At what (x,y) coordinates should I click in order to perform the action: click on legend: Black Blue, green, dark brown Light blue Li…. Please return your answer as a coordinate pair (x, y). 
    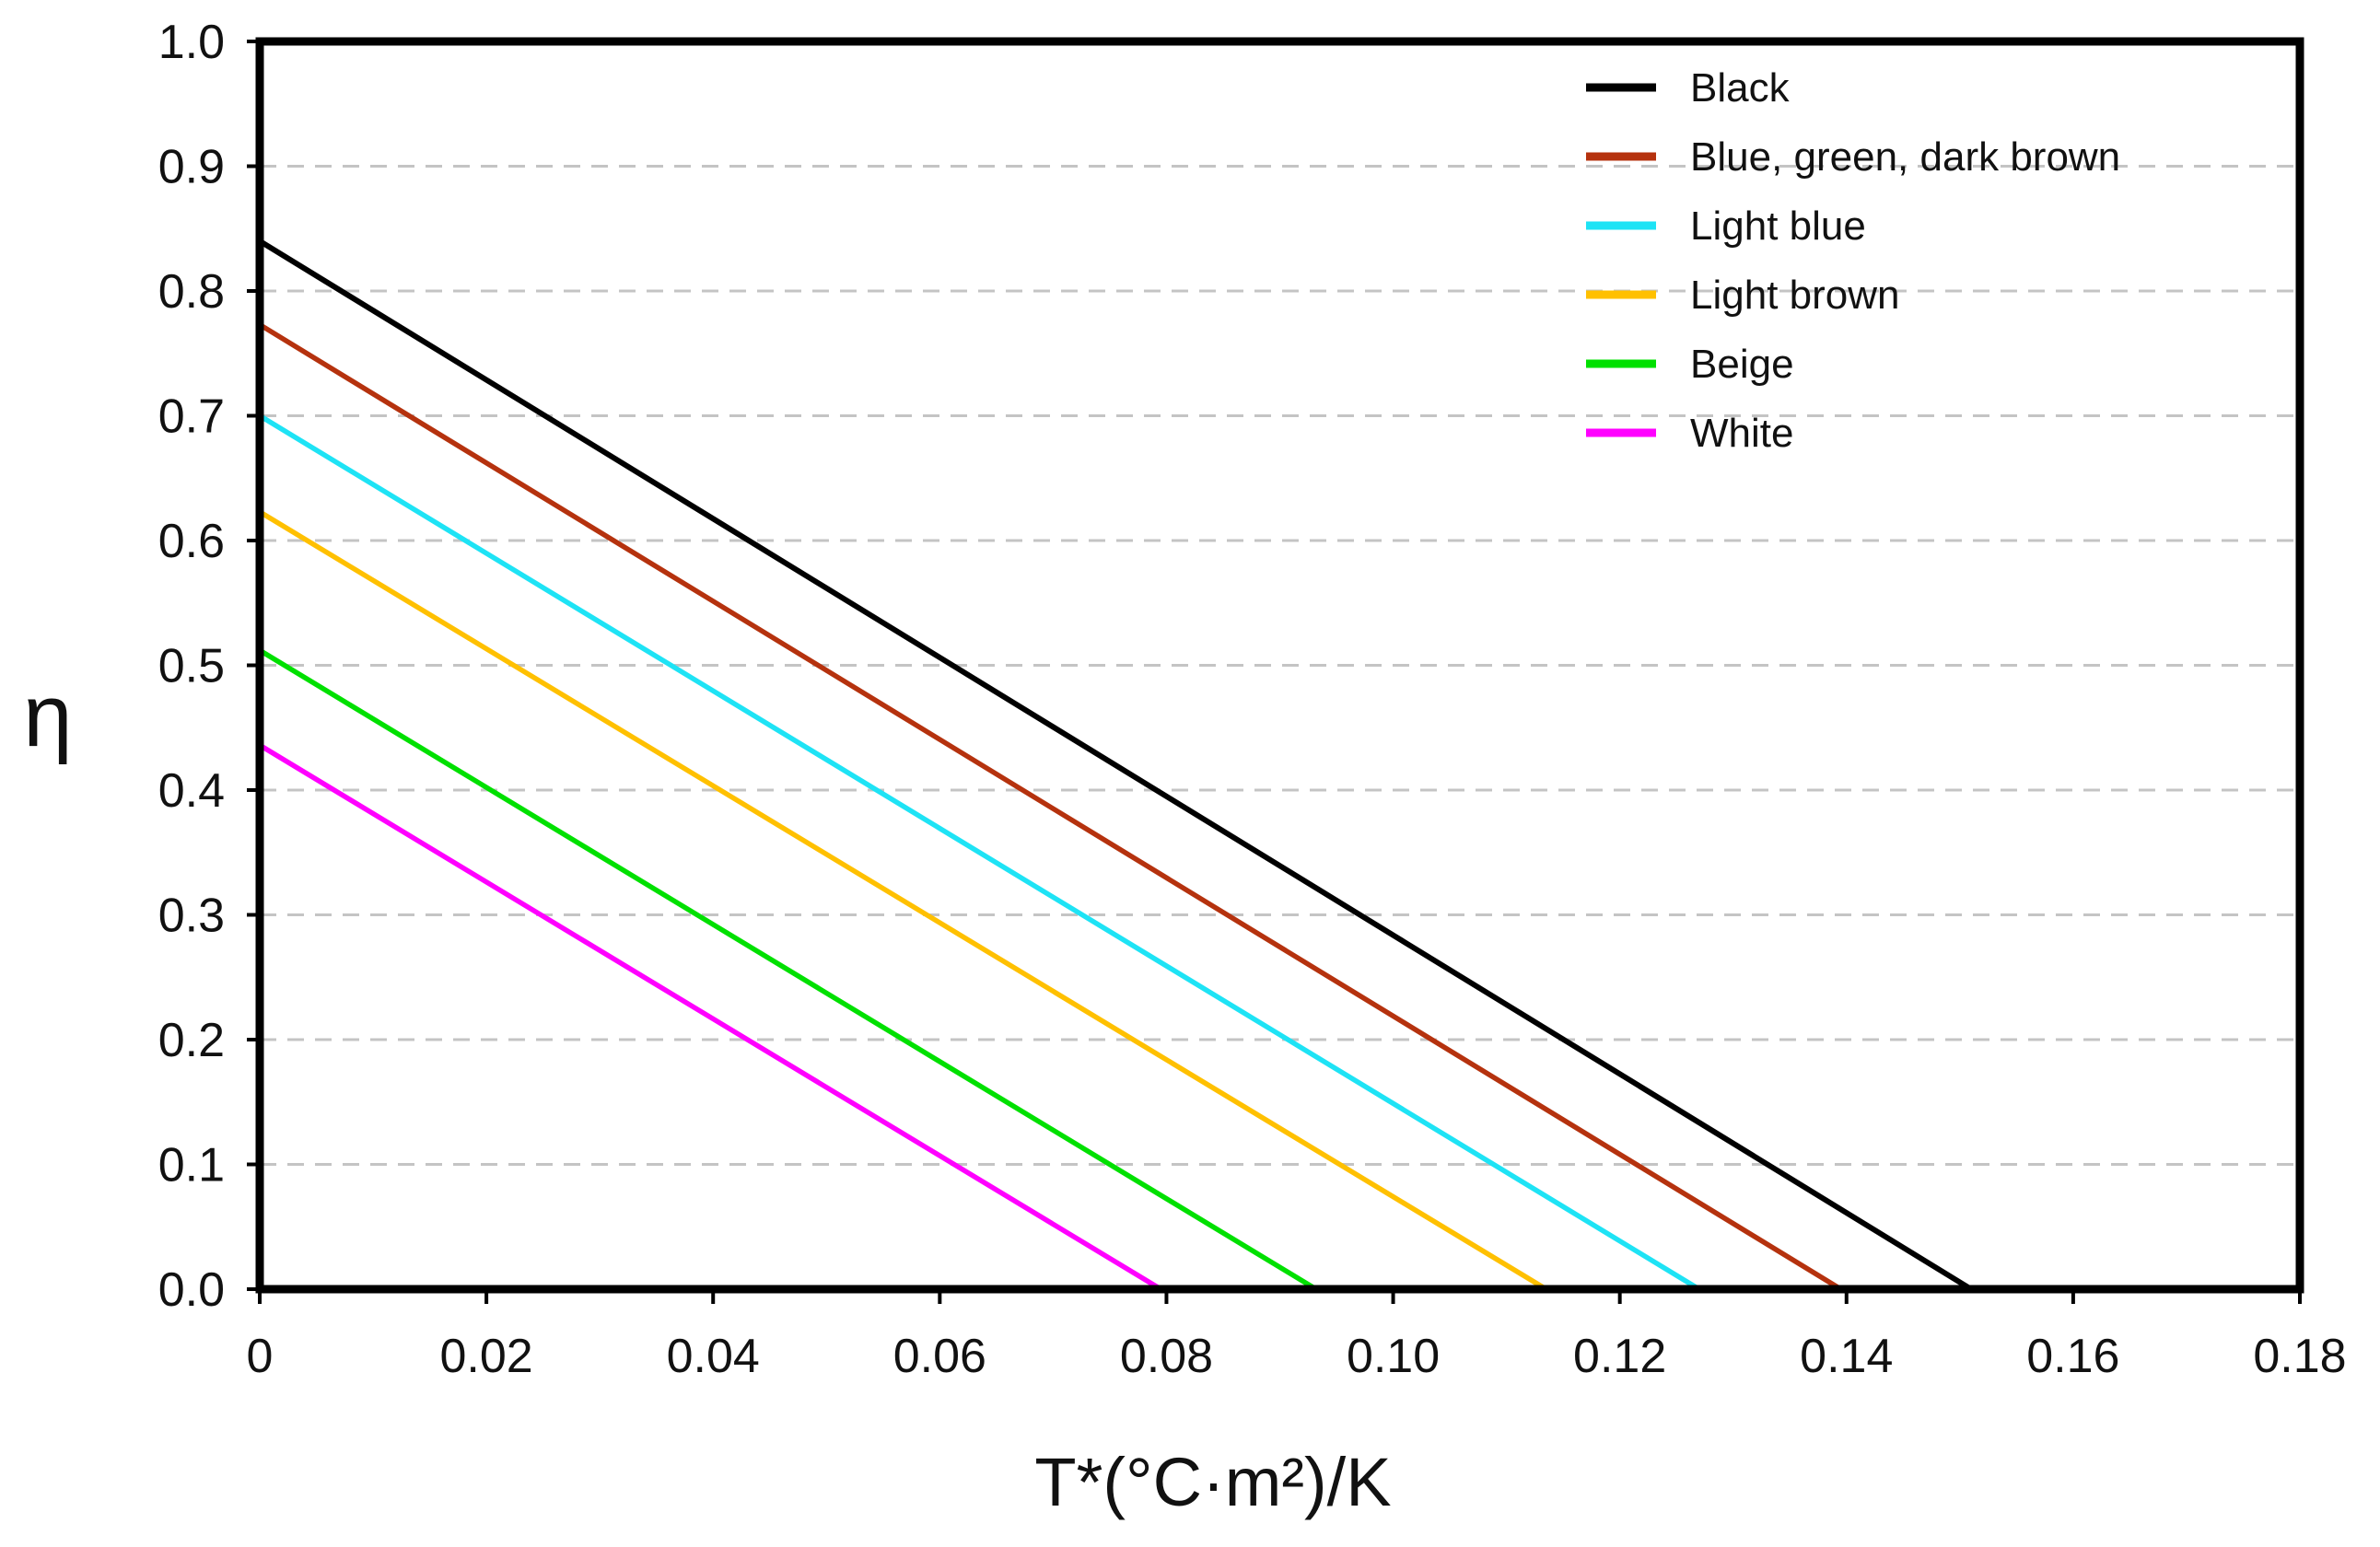
    Looking at the image, I should click on (1853, 260).